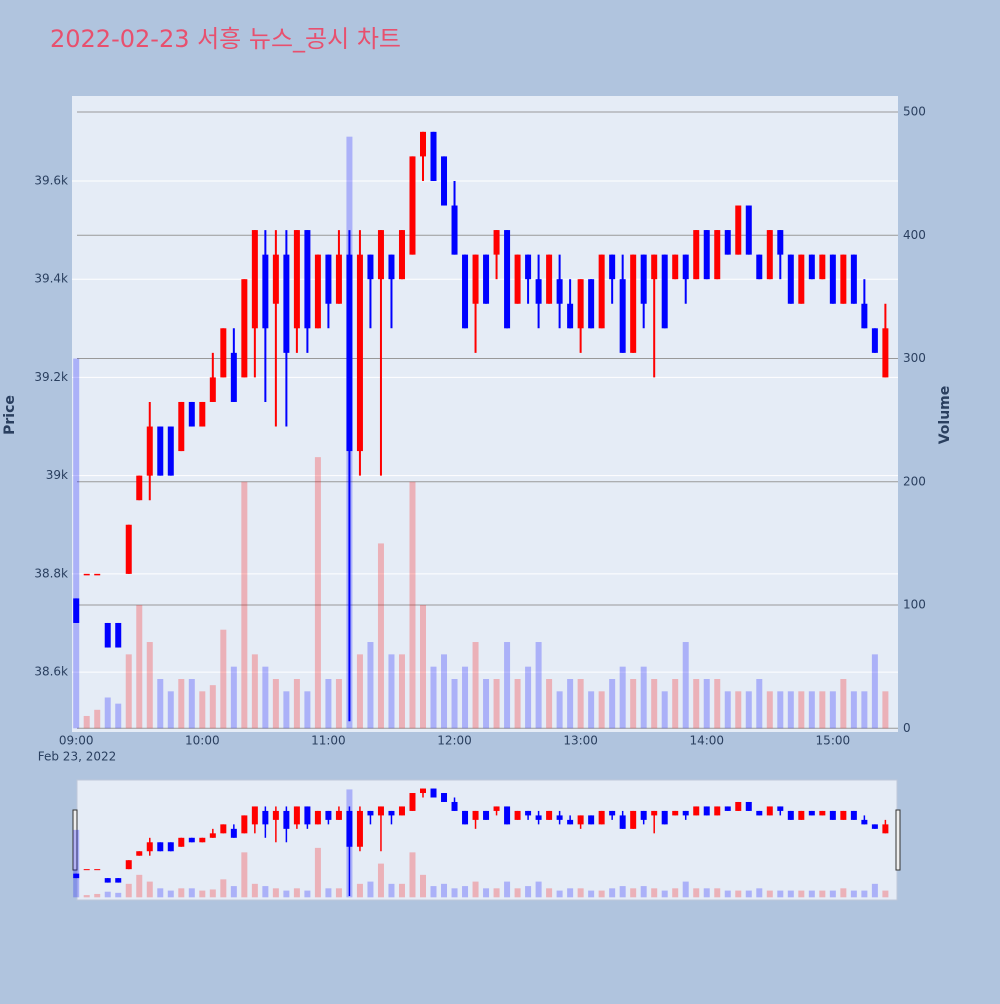  Describe the element at coordinates (907, 728) in the screenshot. I see `y2-tick-label: 0` at that location.